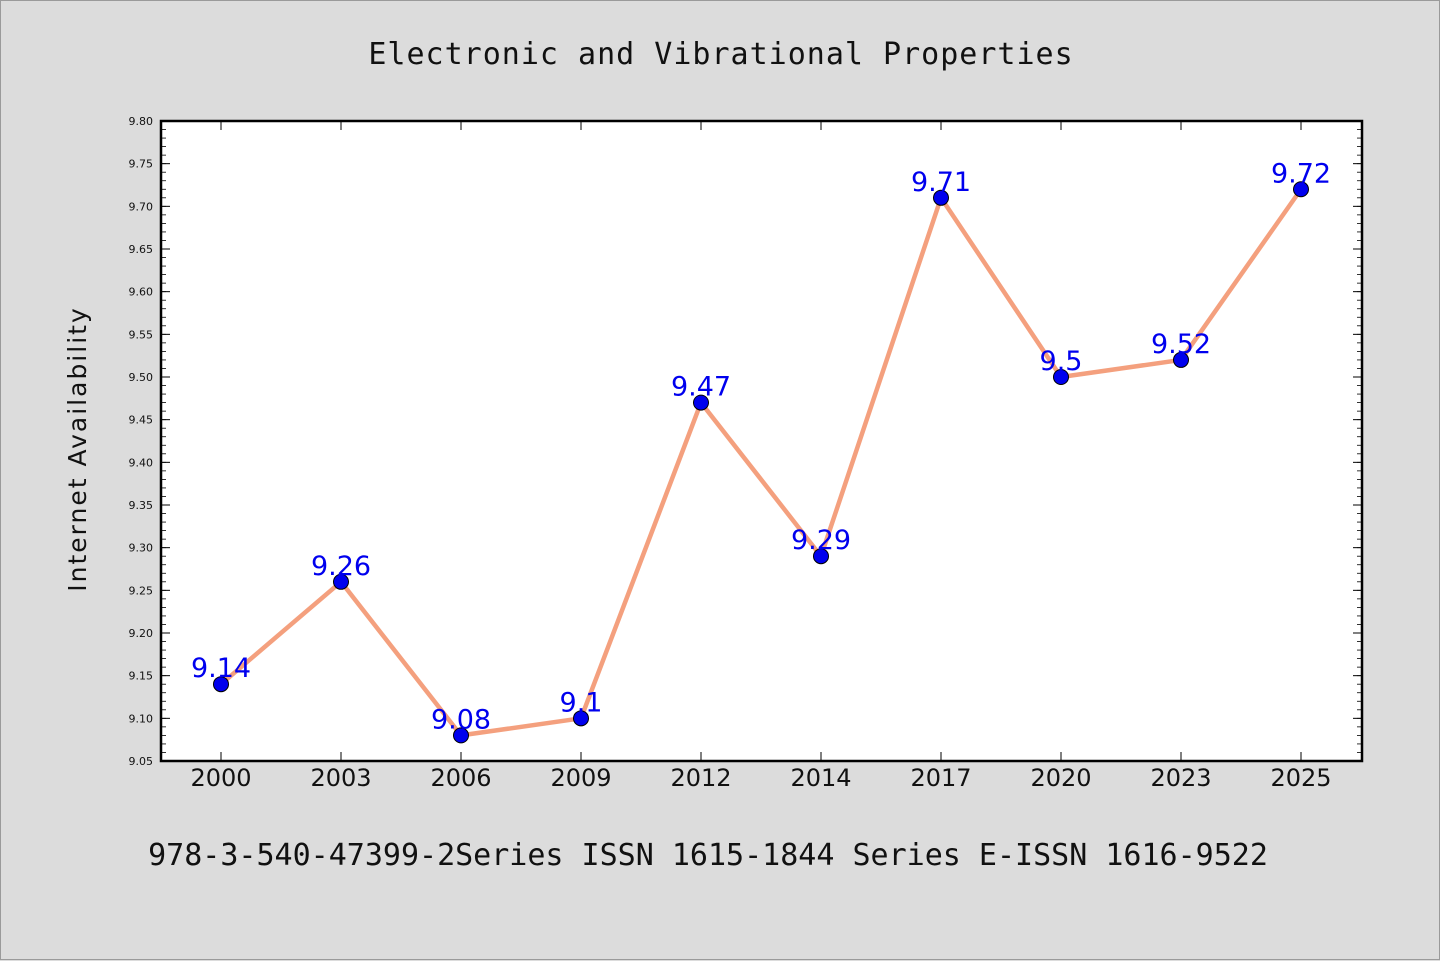  I want to click on y-tick-label: 9.30, so click(141, 548).